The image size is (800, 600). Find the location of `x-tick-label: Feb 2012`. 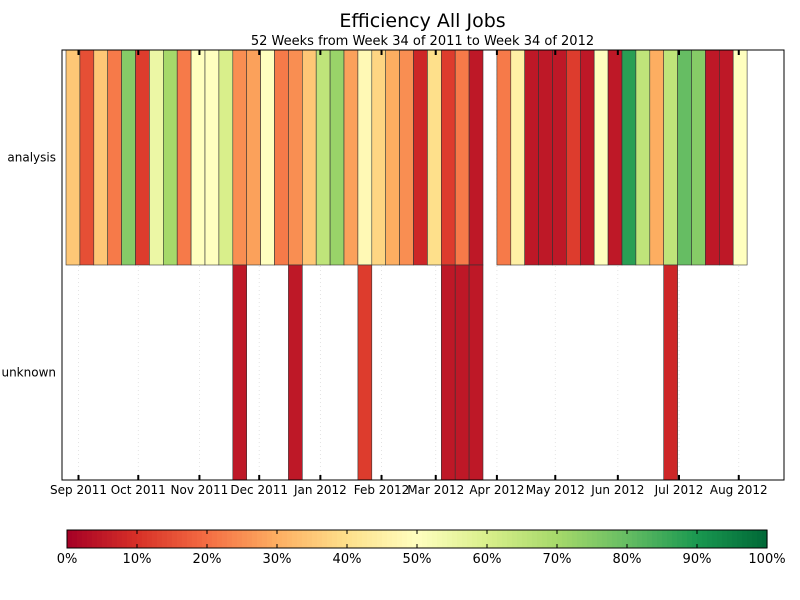

x-tick-label: Feb 2012 is located at coordinates (382, 490).